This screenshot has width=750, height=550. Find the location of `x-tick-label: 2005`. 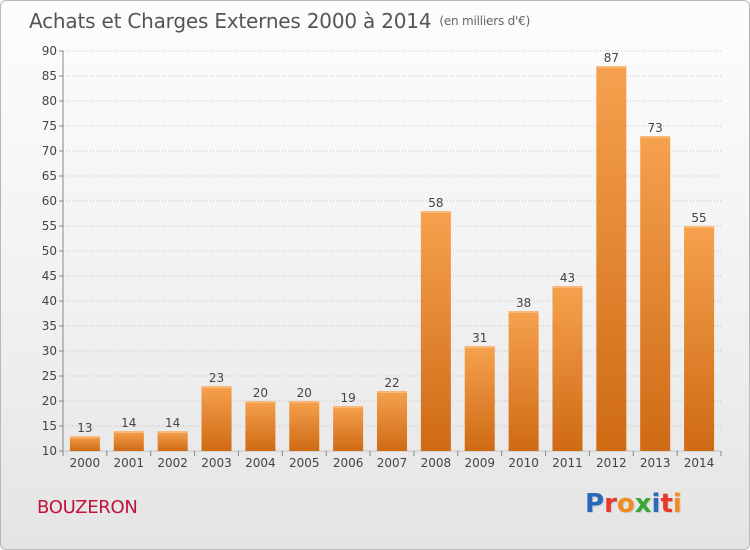

x-tick-label: 2005 is located at coordinates (304, 463).